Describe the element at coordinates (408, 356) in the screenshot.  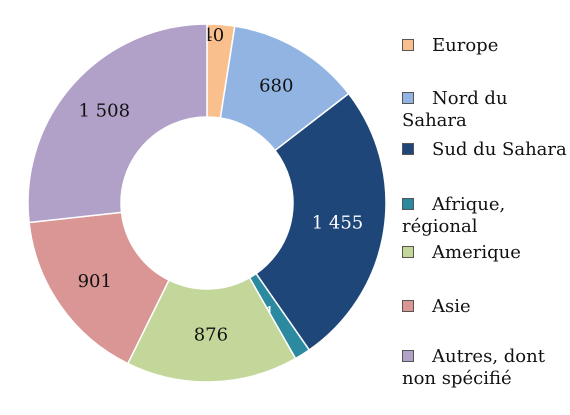
I see `legend-swatch-autres-dont-non-specifie` at that location.